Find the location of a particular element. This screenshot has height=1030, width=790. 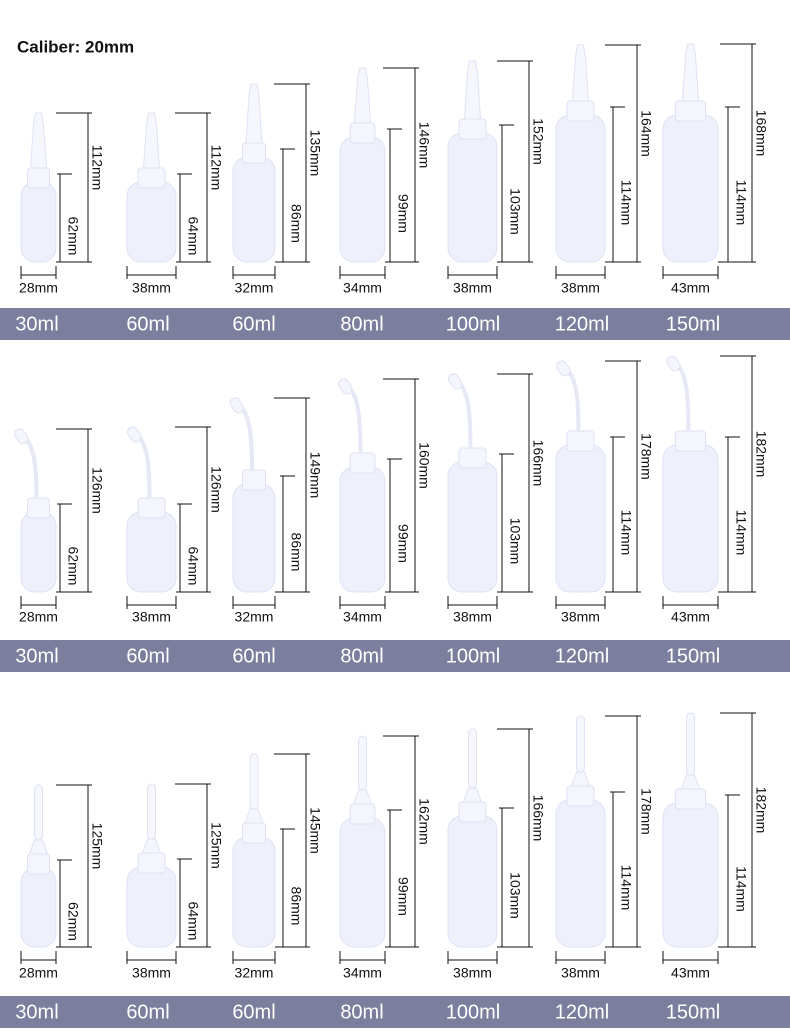

total-height: 146mm is located at coordinates (424, 145).